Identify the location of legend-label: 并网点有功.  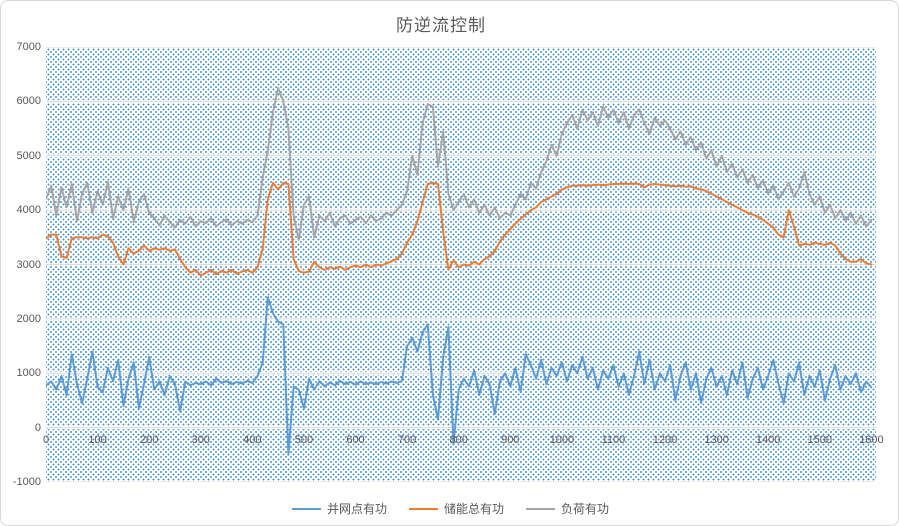
(356, 509).